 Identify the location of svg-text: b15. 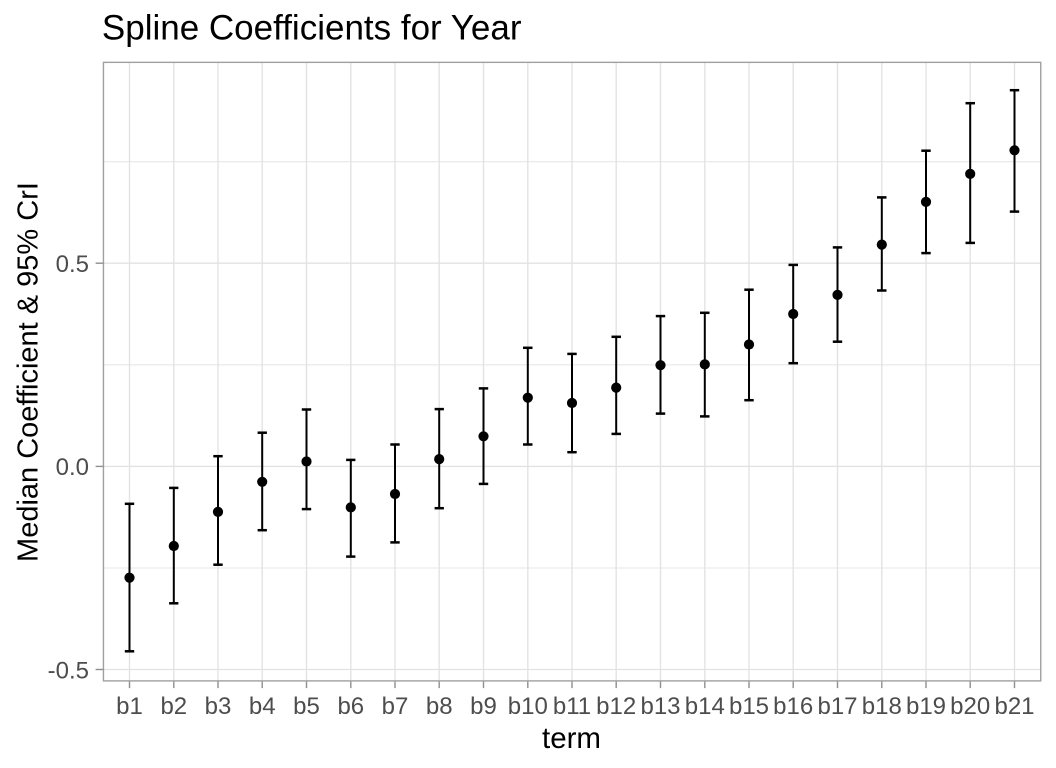
(749, 706).